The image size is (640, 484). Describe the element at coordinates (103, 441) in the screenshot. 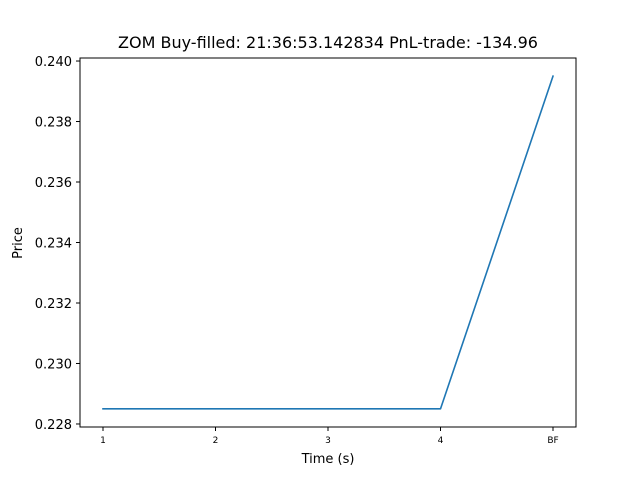

I see `x-tick-label: 1` at that location.